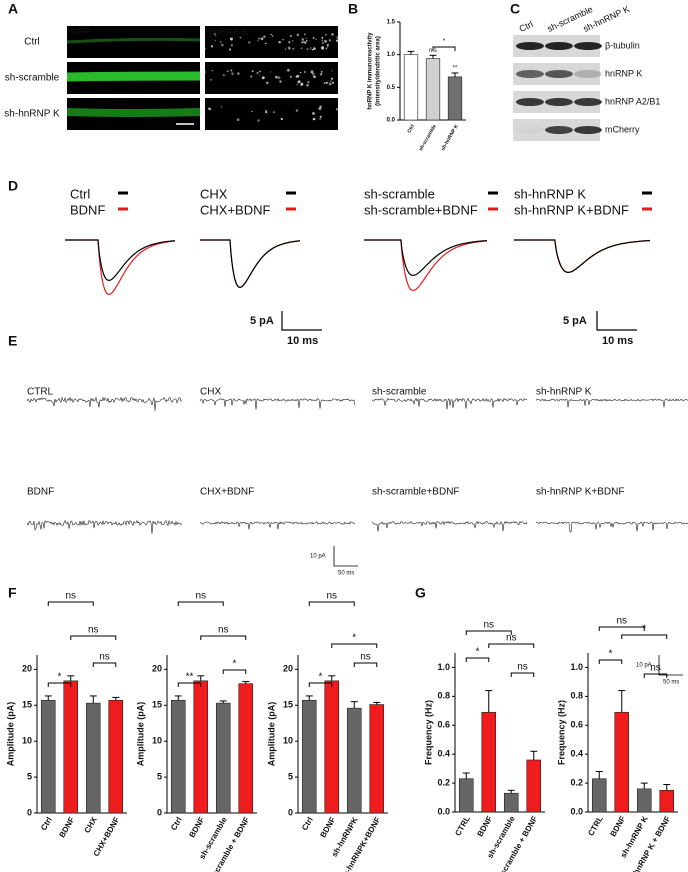  Describe the element at coordinates (80, 193) in the screenshot. I see `legend-label: Ctrl` at that location.